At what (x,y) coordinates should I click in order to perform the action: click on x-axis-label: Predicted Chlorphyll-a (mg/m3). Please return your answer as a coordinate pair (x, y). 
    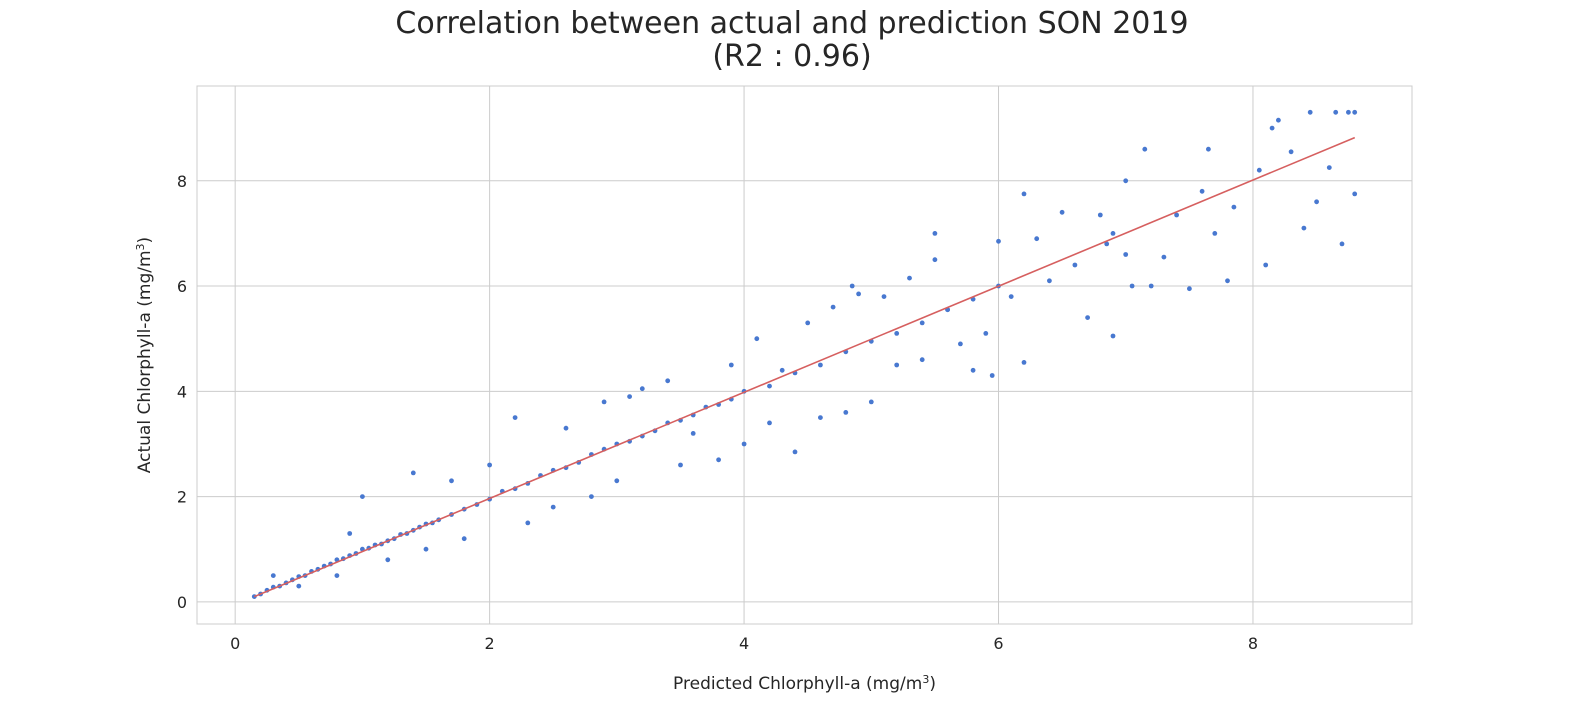
    Looking at the image, I should click on (804, 684).